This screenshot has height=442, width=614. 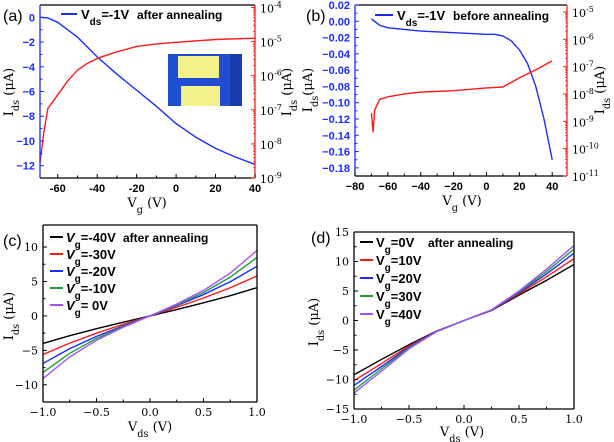 I want to click on y-tick-label: −15, so click(x=337, y=409).